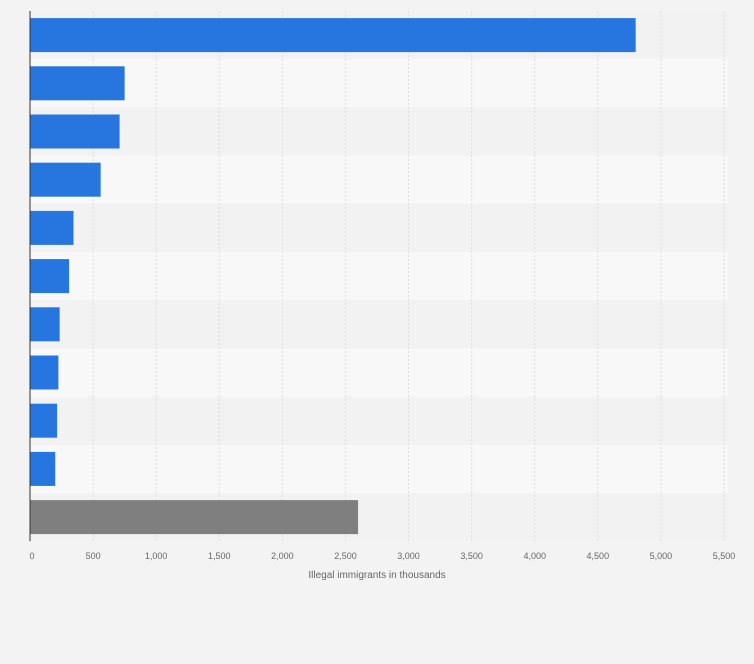  I want to click on tick-label: 3,500, so click(471, 556).